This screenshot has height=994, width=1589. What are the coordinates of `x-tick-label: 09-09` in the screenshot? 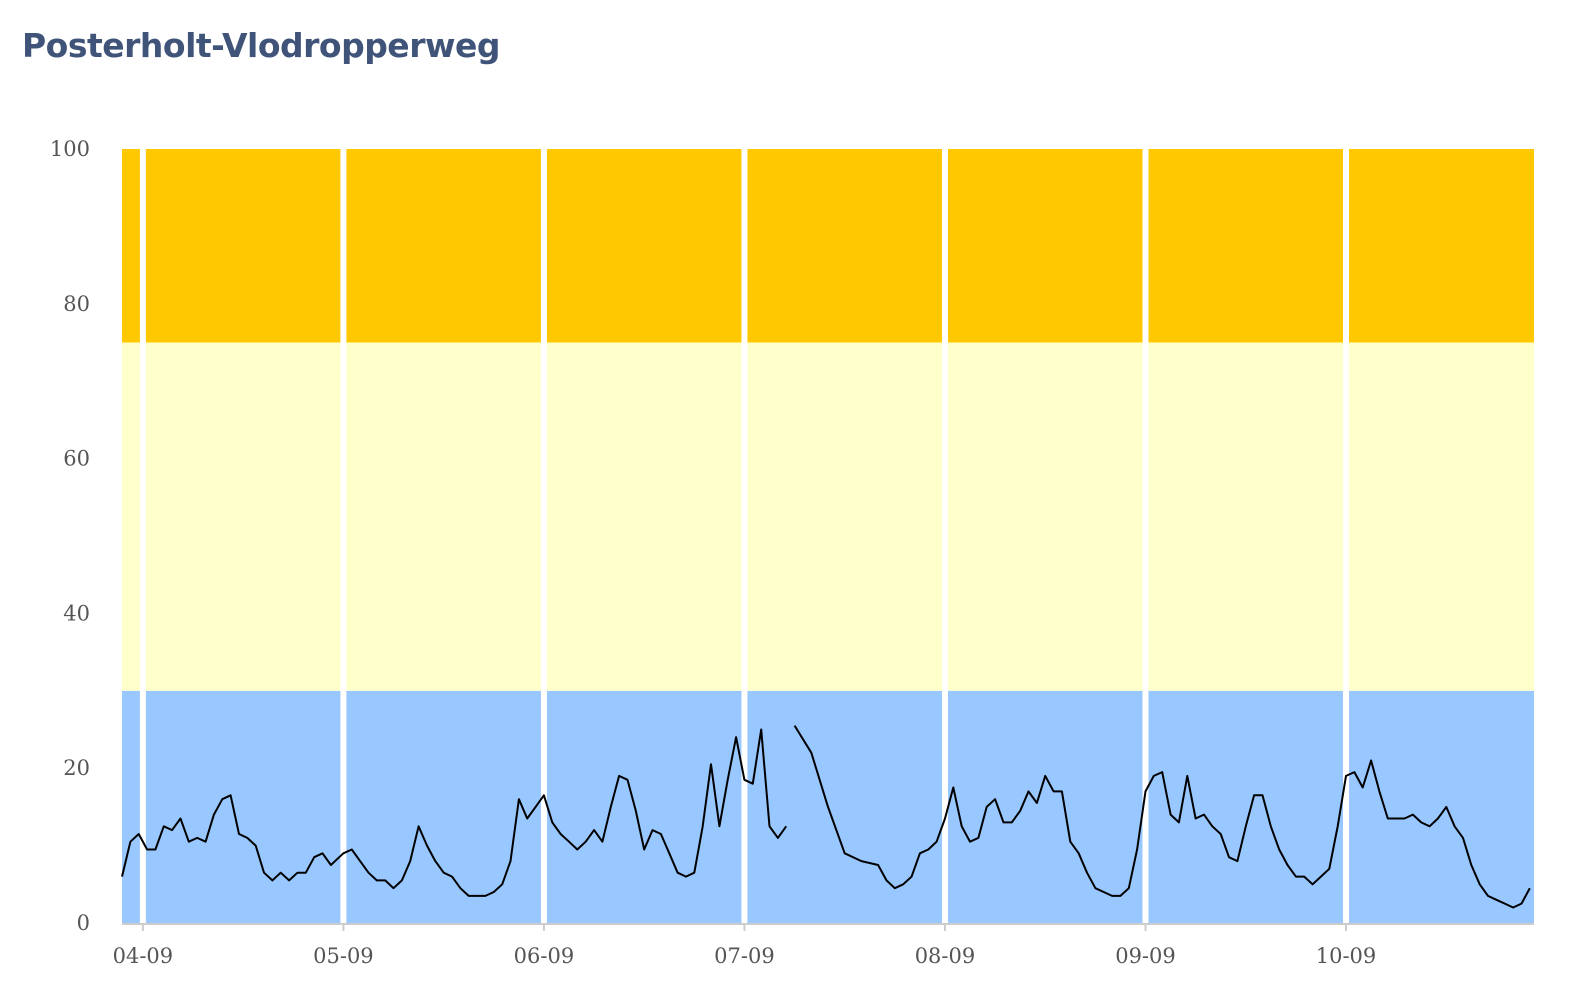 It's located at (1145, 956).